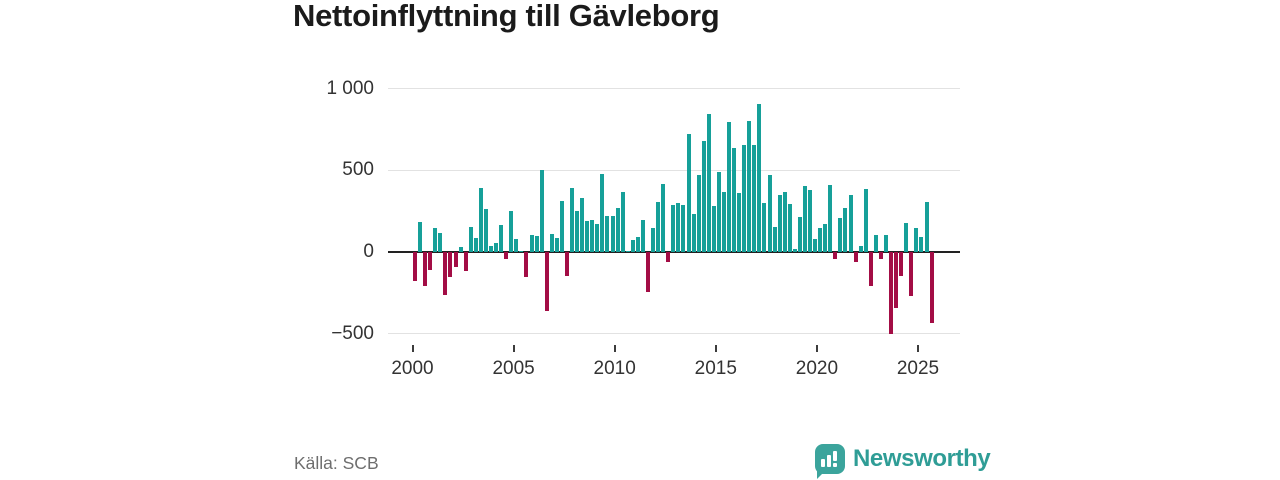 The image size is (1280, 480). I want to click on logo-exclamation-dot-icon, so click(835, 465).